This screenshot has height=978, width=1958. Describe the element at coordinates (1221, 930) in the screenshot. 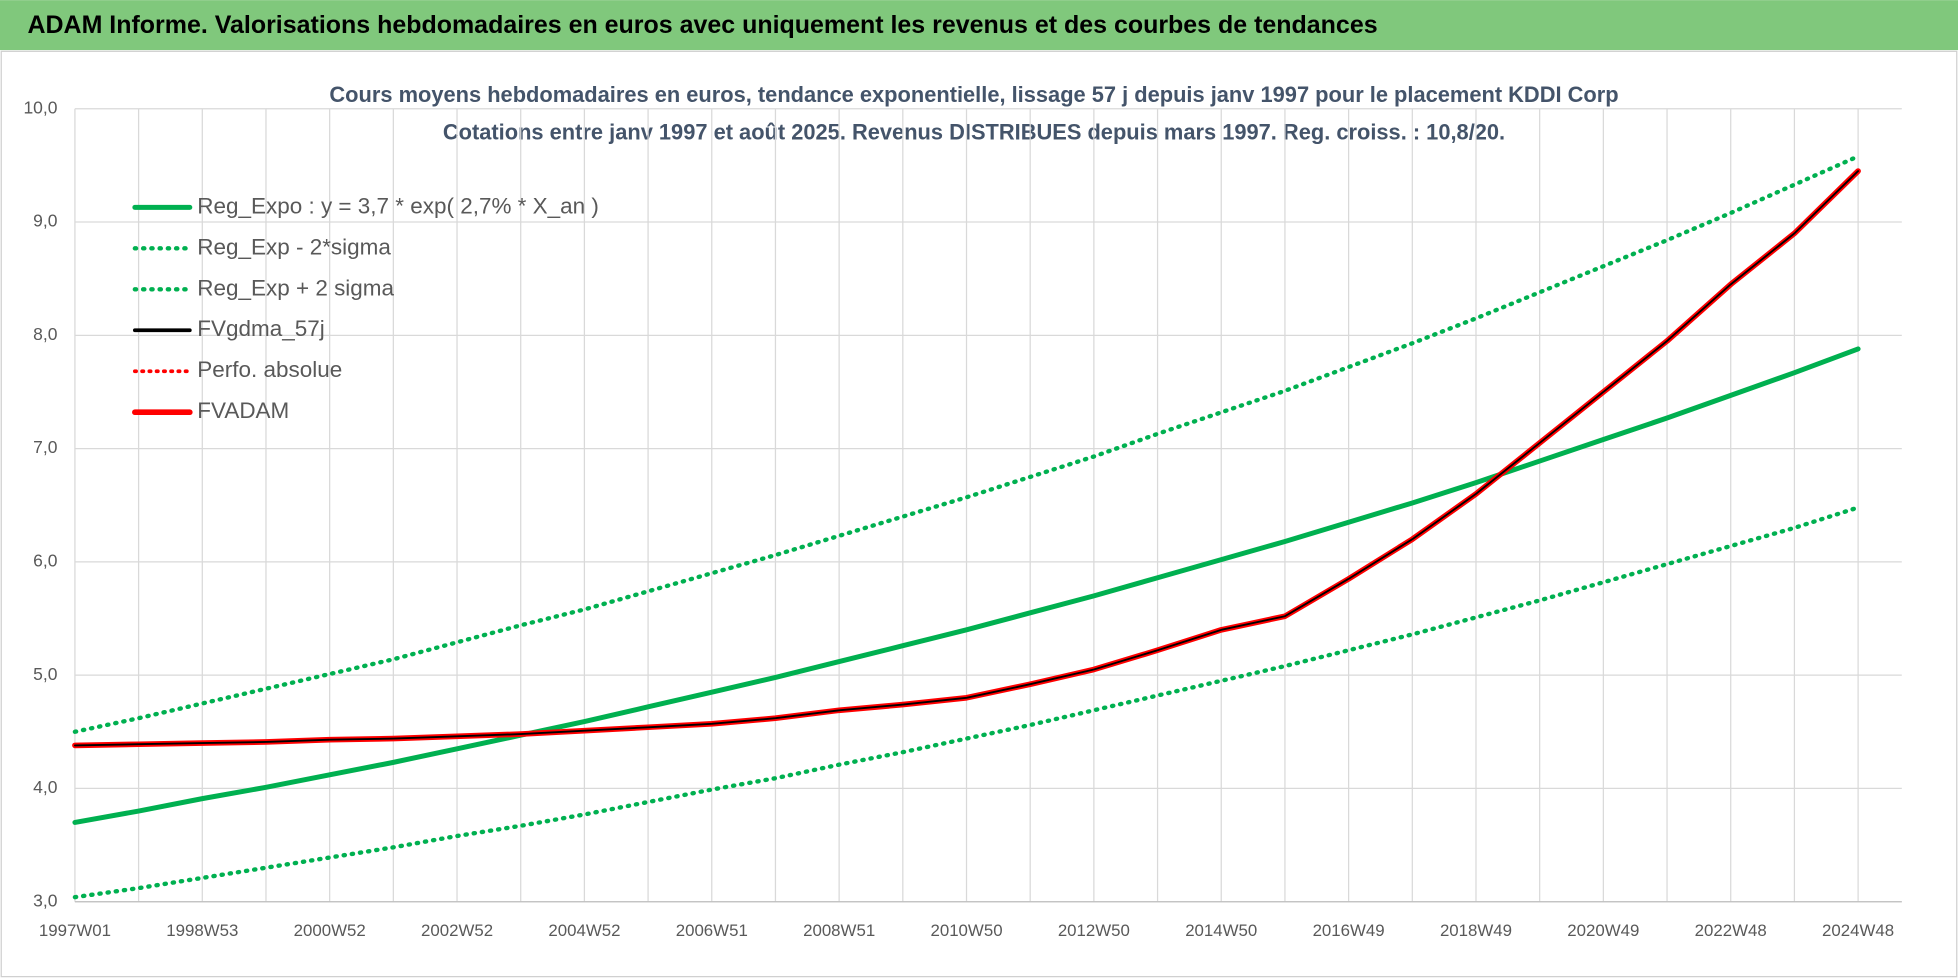

I see `x-tick-label: 2014W50` at that location.